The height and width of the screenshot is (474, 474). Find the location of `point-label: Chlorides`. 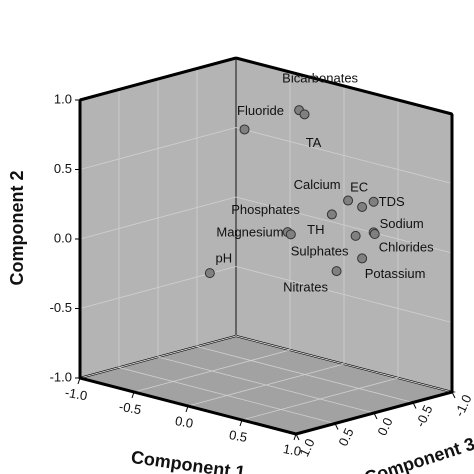

point-label: Chlorides is located at coordinates (406, 246).